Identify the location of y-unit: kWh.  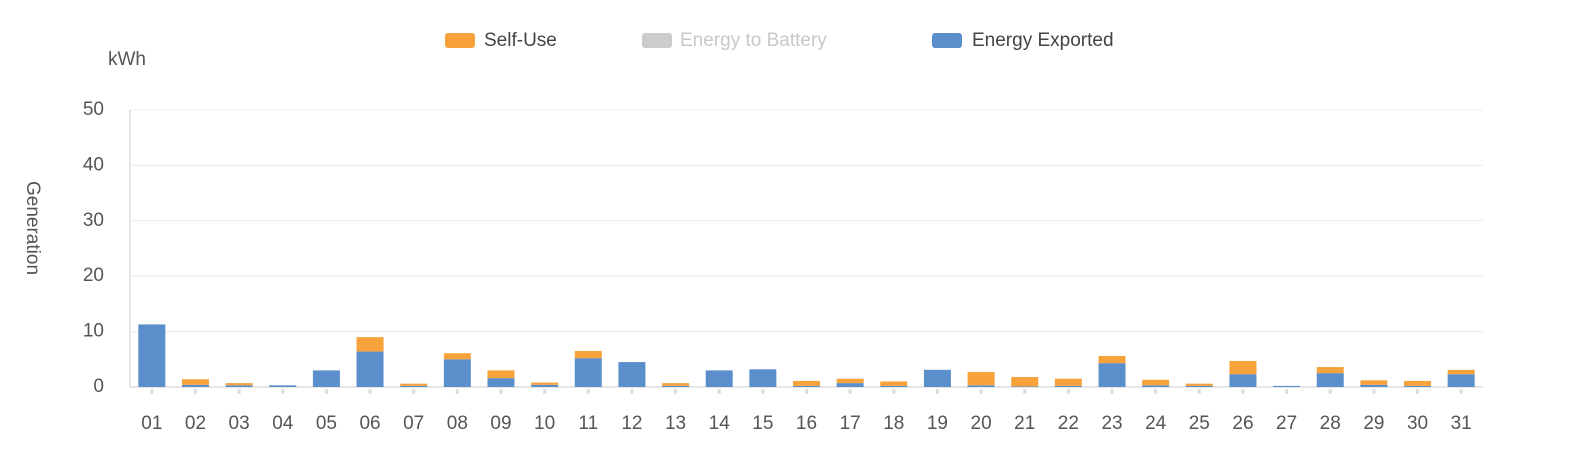
(127, 59).